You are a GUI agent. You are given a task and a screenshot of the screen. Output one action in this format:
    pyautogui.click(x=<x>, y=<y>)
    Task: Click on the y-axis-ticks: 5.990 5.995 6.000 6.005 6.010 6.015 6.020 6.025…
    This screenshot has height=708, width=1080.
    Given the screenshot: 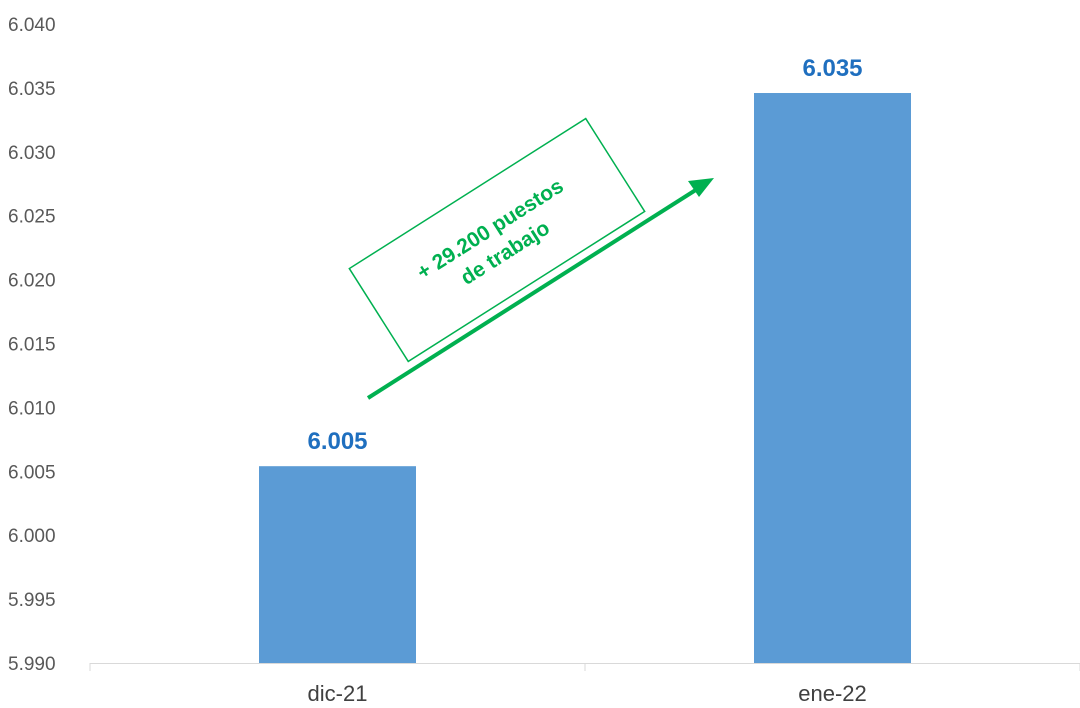 What is the action you would take?
    pyautogui.click(x=32, y=345)
    